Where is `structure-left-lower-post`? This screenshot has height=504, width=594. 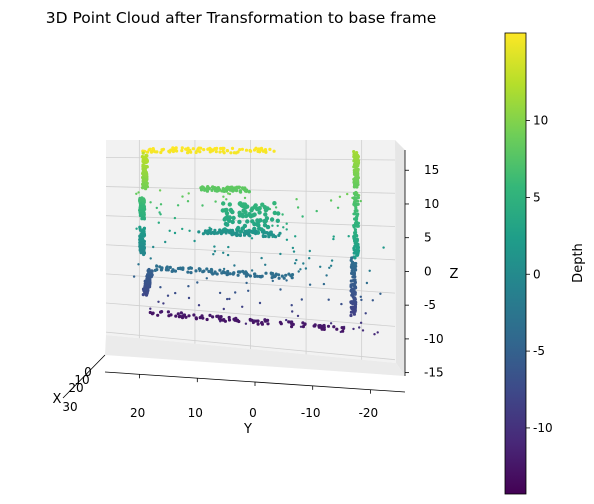
structure-left-lower-post is located at coordinates (142, 241).